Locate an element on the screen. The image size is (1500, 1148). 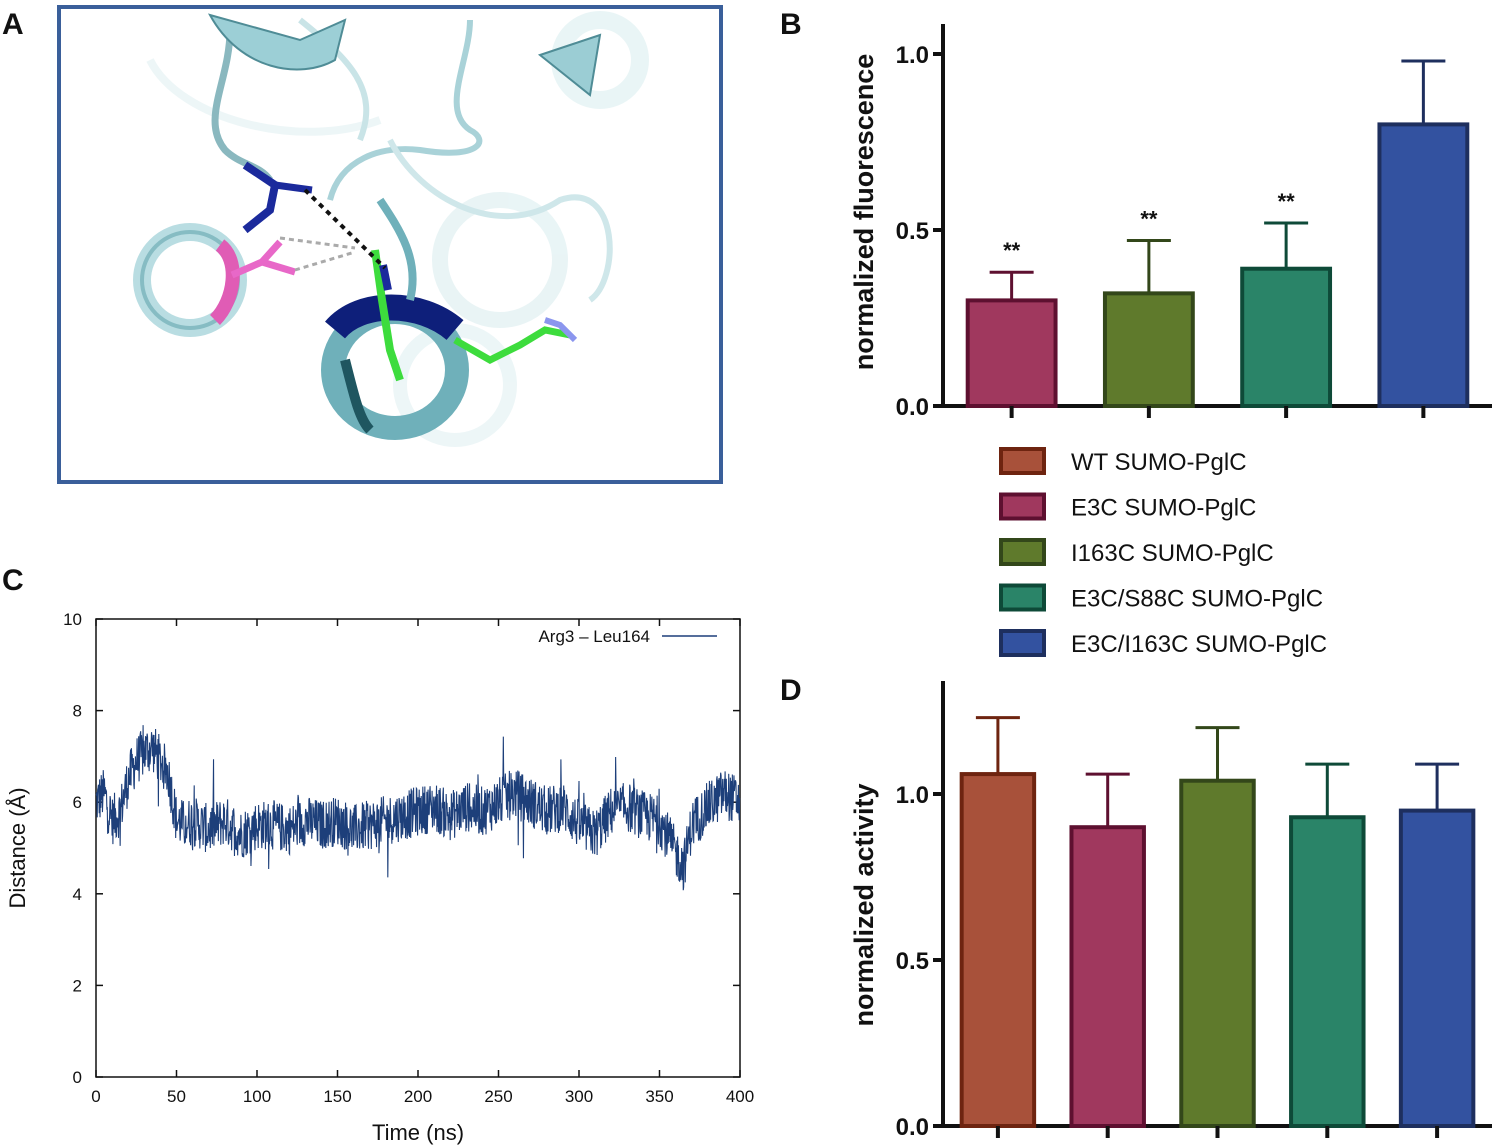
chart-c-xlabel: Time (ns) is located at coordinates (418, 1132).